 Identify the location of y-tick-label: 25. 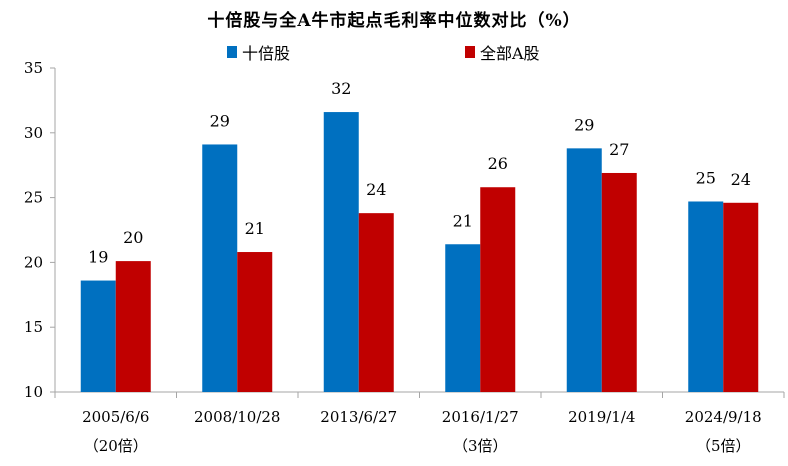
(33, 198).